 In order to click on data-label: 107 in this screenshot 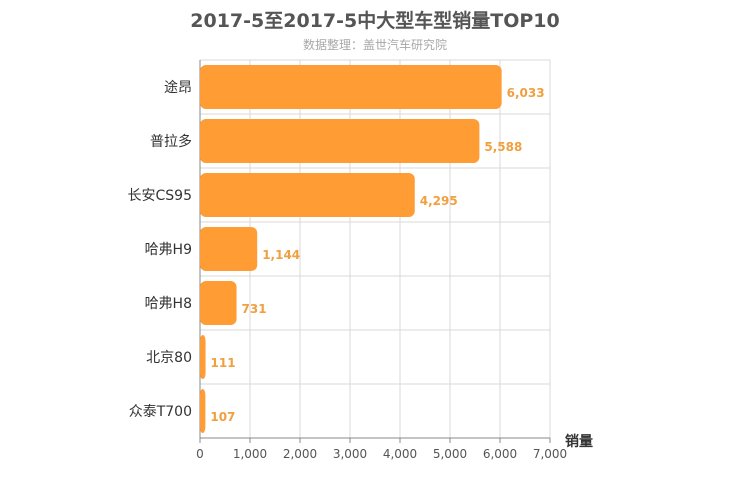, I will do `click(222, 417)`.